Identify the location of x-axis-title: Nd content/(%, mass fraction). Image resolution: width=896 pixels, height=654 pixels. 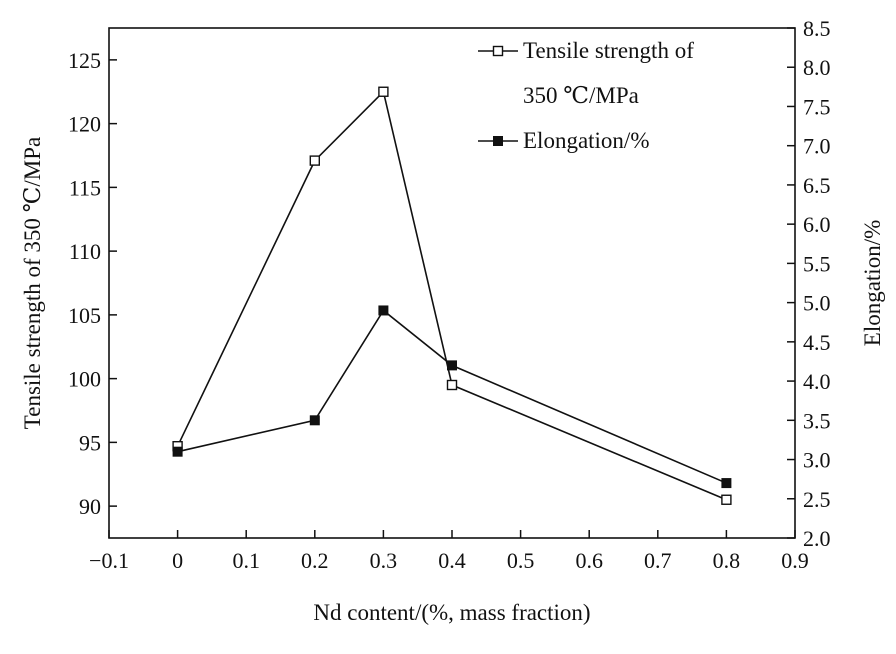
(451, 612).